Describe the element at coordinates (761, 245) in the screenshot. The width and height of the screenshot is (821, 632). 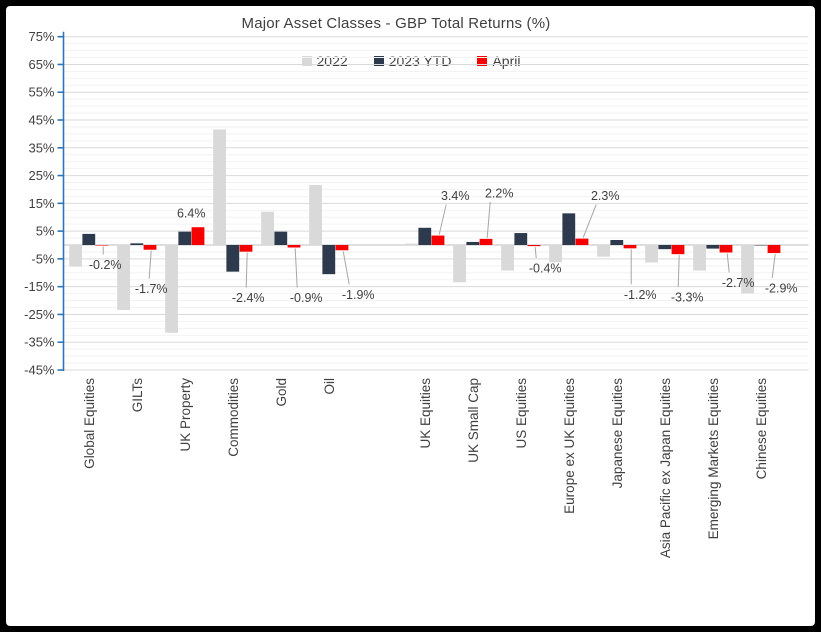
I see `bar-2023-ytd-chinese-equities` at that location.